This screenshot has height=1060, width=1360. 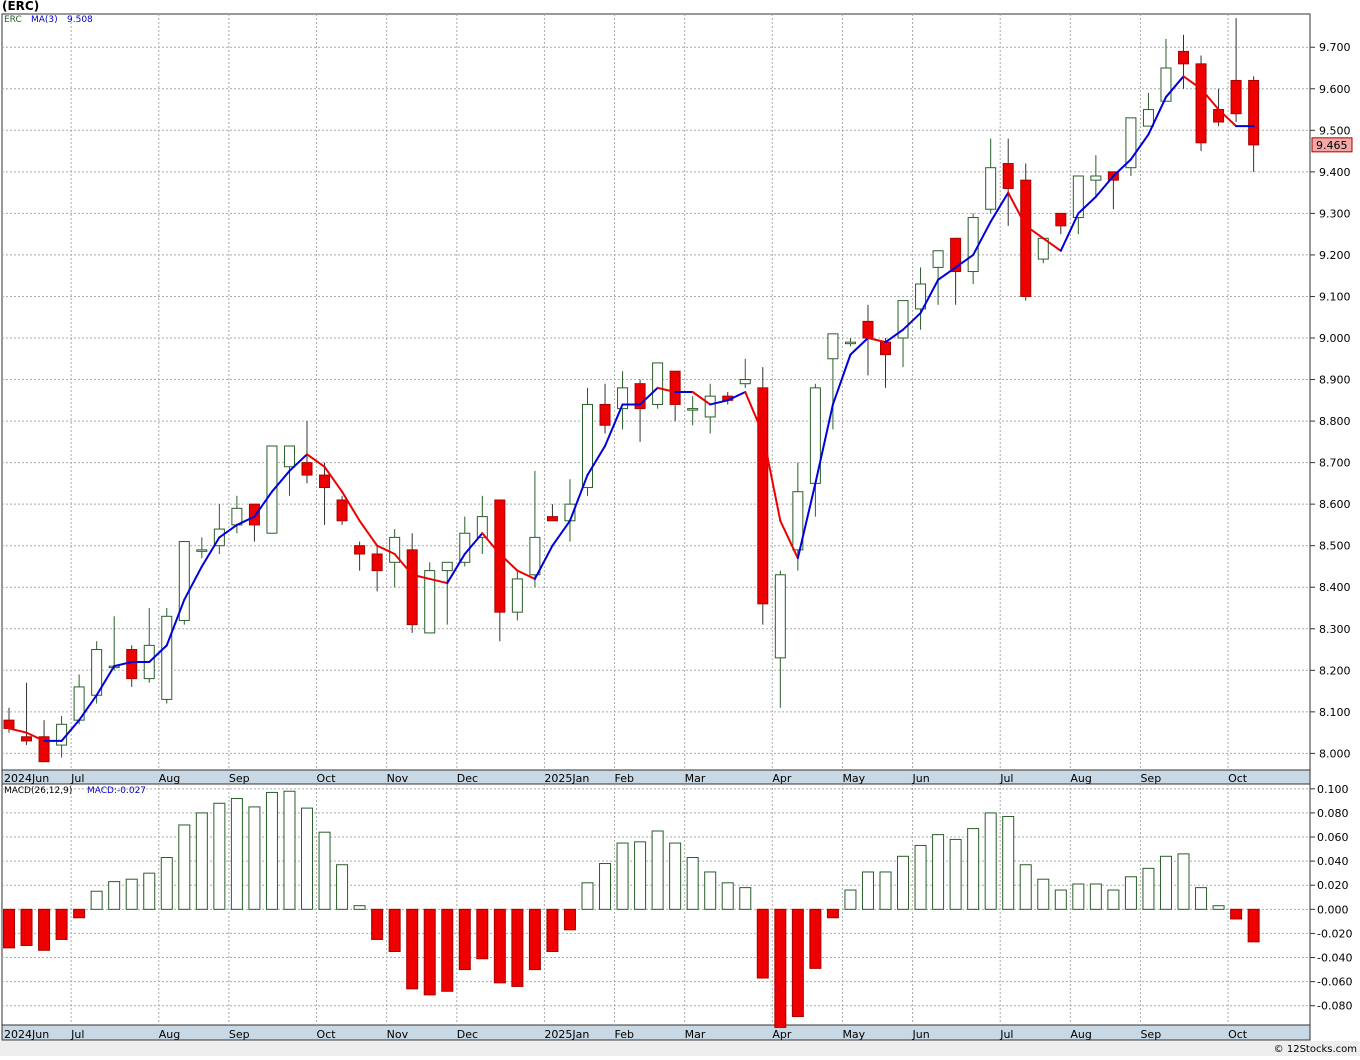 I want to click on chart-title: (ERC), so click(x=21, y=6).